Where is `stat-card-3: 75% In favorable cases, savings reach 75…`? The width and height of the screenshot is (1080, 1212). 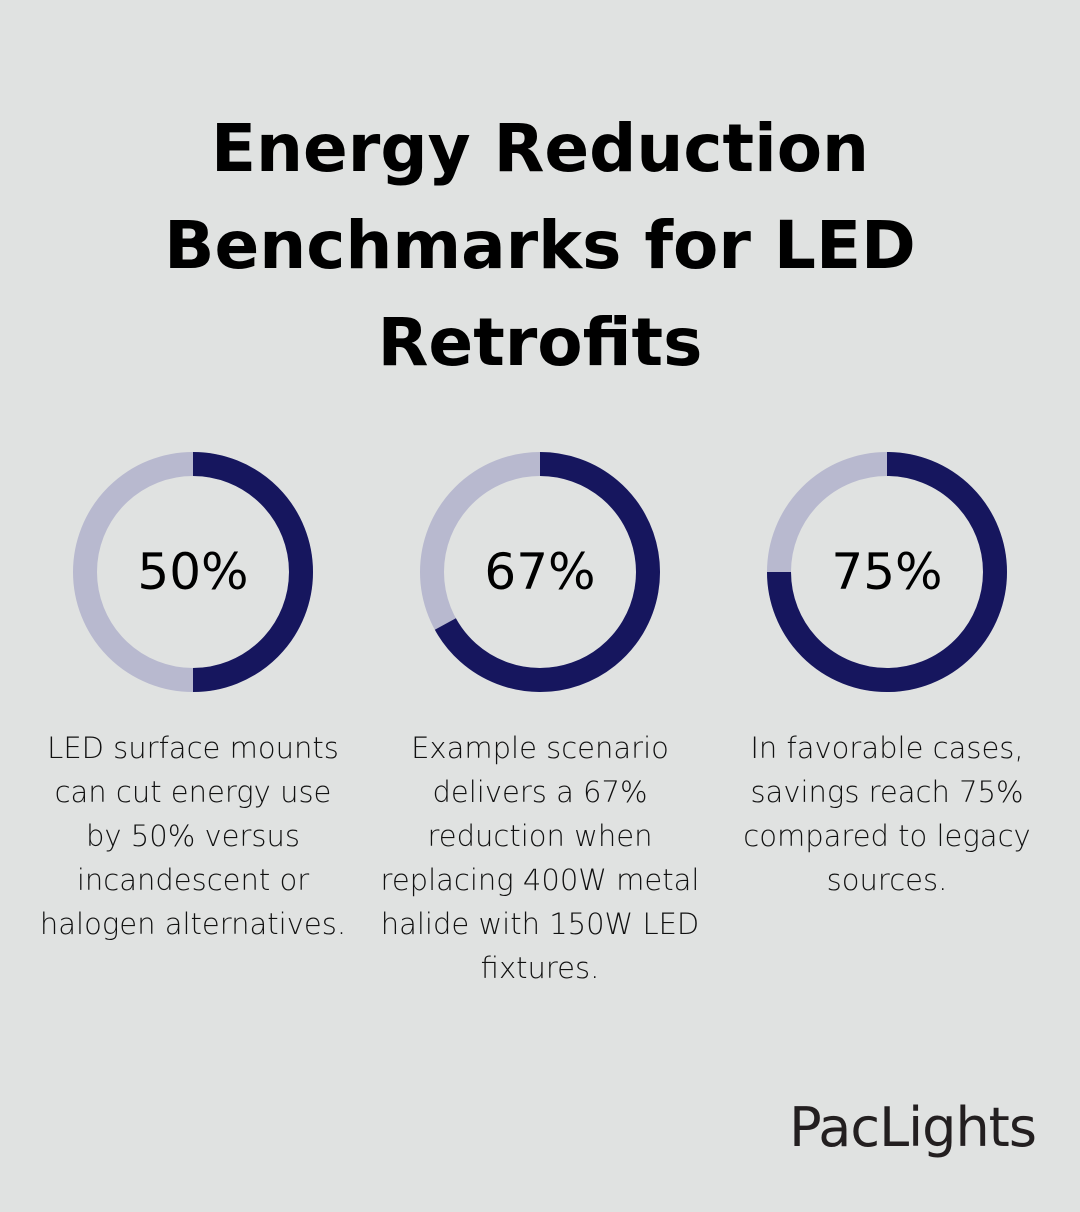
stat-card-3: 75% In favorable cases, savings reach 75… is located at coordinates (887, 676).